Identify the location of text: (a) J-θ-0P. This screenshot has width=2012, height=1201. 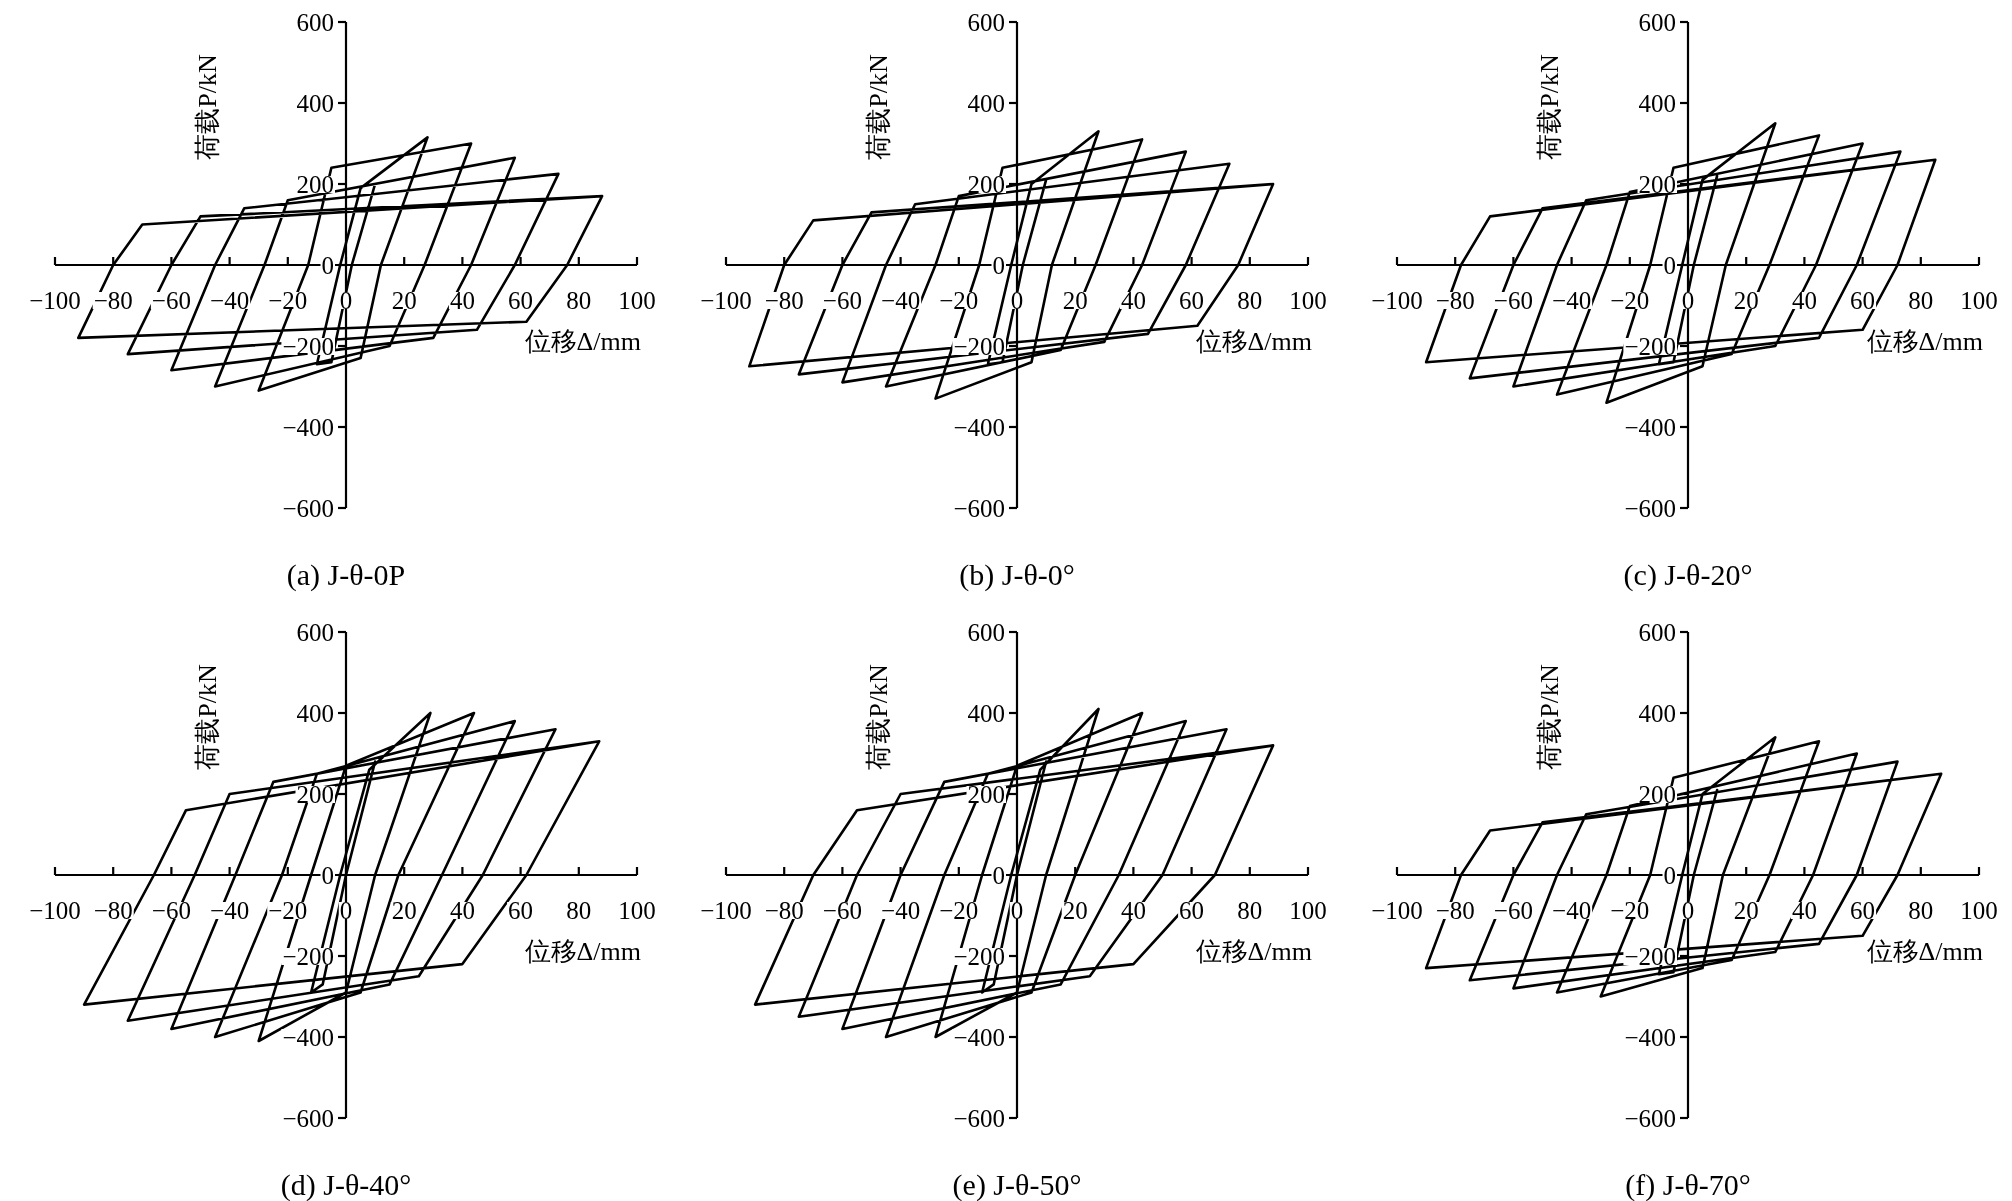
(346, 575).